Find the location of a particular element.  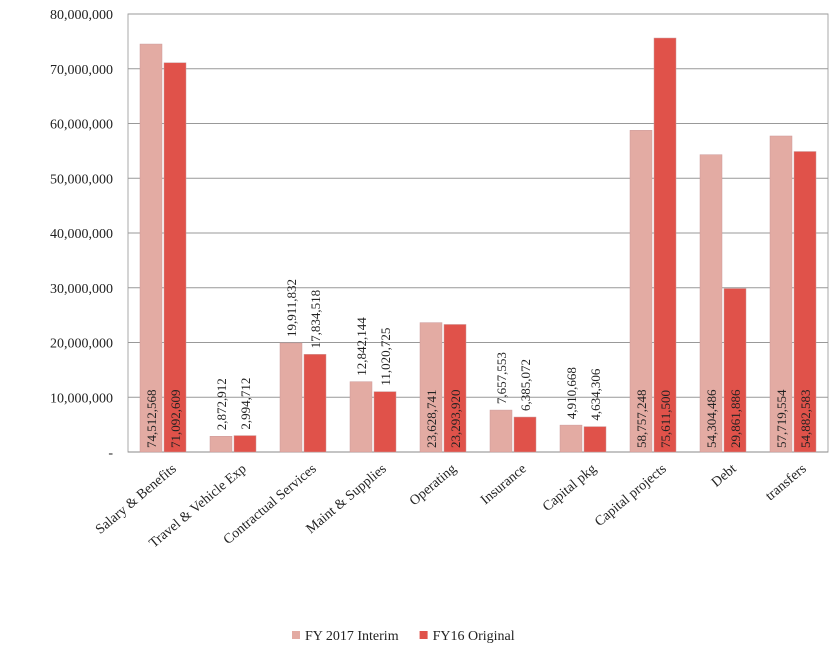

y-tick-label: 70,000,000 is located at coordinates (81, 70).